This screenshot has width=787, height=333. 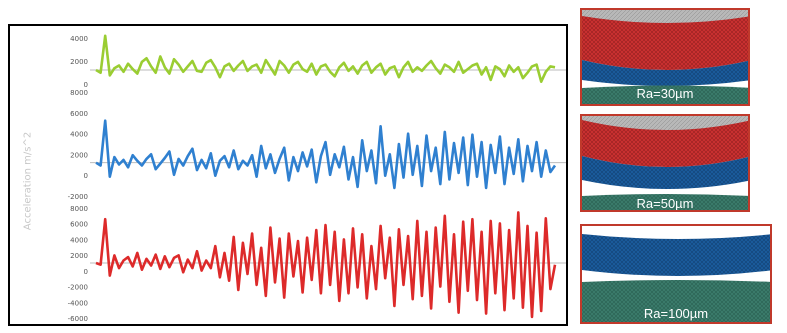 I want to click on surface-panel-ra30: Ra=30µm, so click(x=665, y=57).